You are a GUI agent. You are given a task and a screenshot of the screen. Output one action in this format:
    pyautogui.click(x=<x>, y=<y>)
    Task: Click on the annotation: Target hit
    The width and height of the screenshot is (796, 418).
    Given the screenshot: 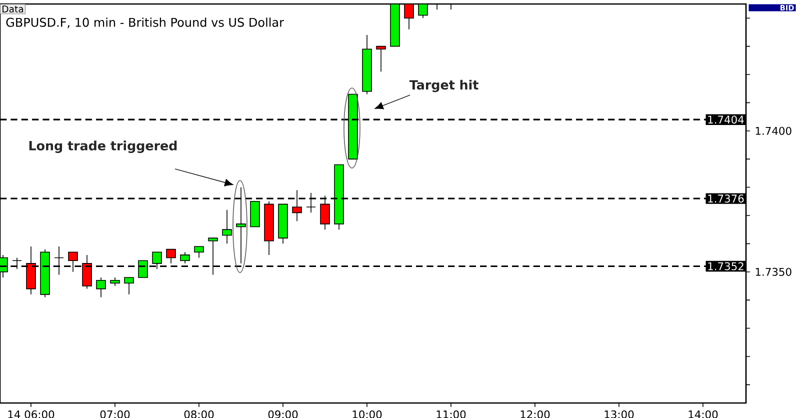 What is the action you would take?
    pyautogui.click(x=443, y=86)
    